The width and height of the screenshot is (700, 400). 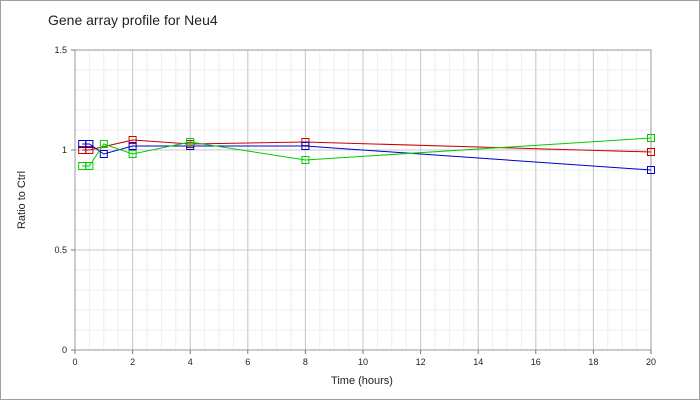 I want to click on x-tick-label: 16, so click(x=536, y=362).